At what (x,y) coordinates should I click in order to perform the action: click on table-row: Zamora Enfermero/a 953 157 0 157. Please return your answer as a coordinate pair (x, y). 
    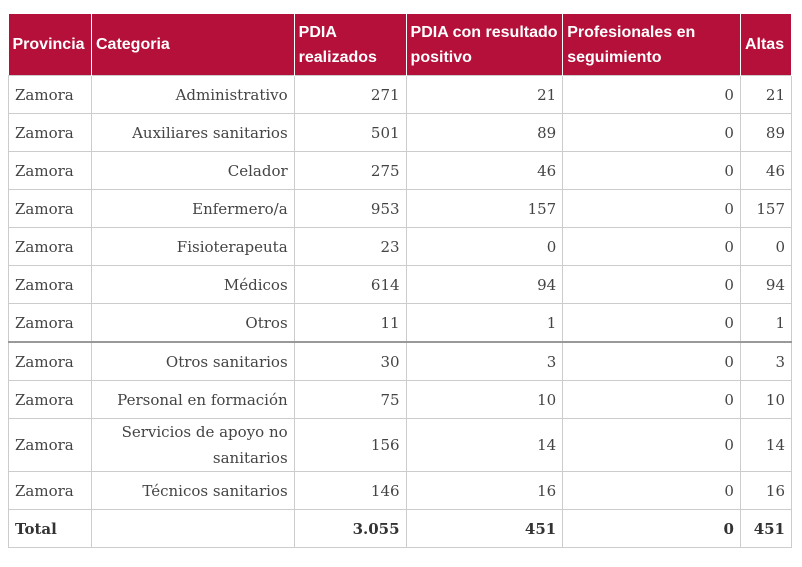
    Looking at the image, I should click on (400, 208).